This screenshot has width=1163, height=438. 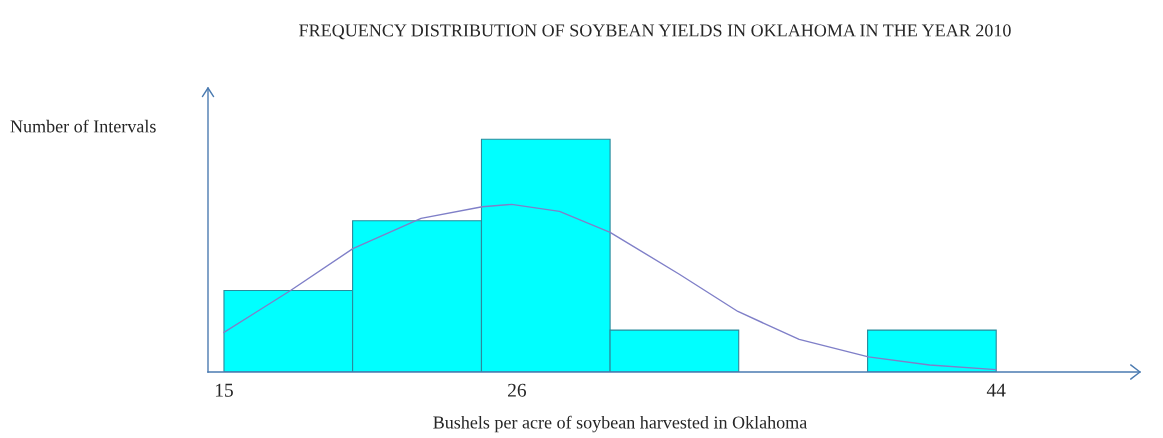 What do you see at coordinates (655, 32) in the screenshot?
I see `chart-title: FREQUENCY DISTRIBUTION OF SOYBEAN YIELDS IN OKLAHOMA IN THE YEAR 2010` at bounding box center [655, 32].